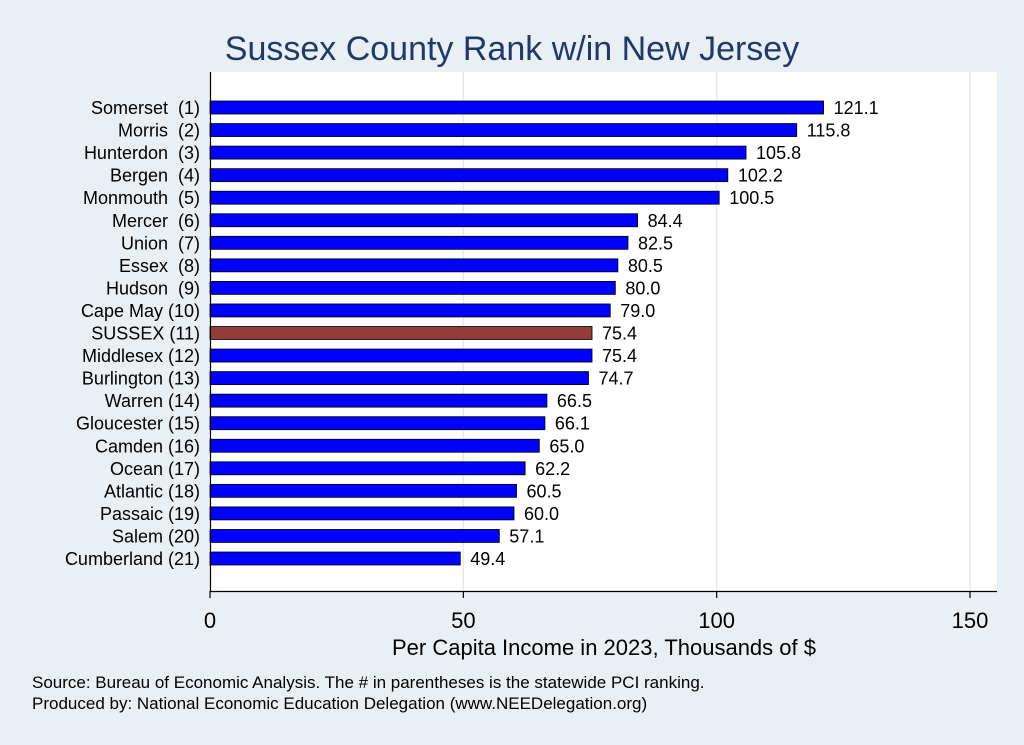 This screenshot has width=1024, height=745. What do you see at coordinates (156, 221) in the screenshot?
I see `category-label: Mercer (6)` at bounding box center [156, 221].